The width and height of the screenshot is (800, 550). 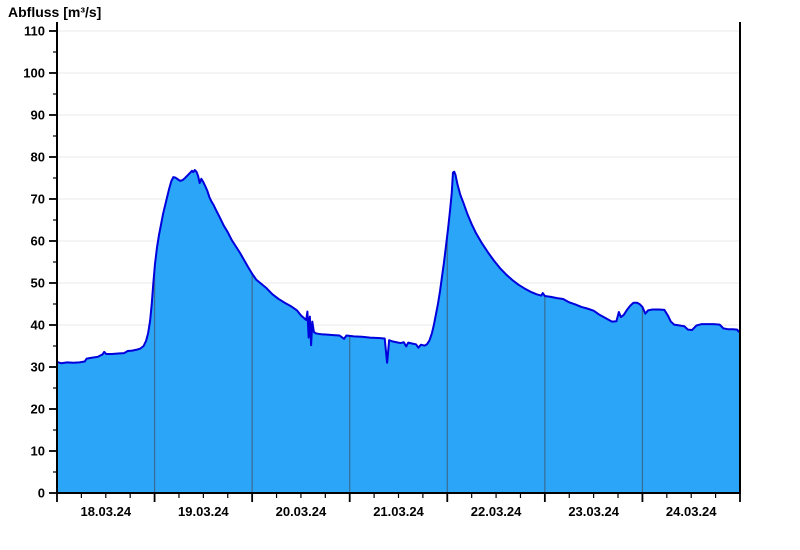 What do you see at coordinates (34, 261) in the screenshot?
I see `y-tick-labels: 0 10 20 30 40 50 60 70 80 90 100 110` at bounding box center [34, 261].